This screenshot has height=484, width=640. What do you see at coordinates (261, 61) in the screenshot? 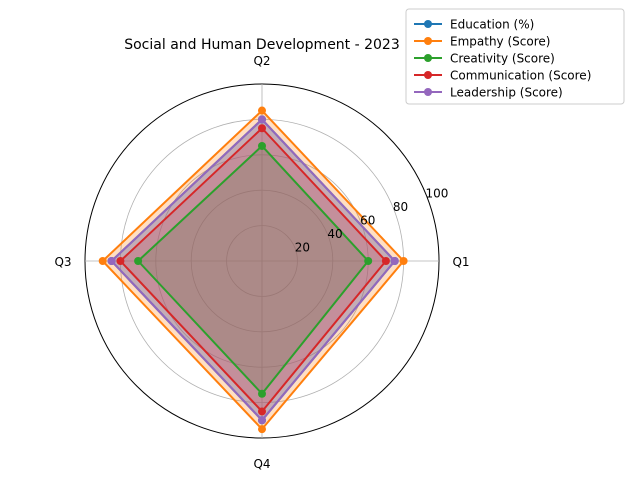
I see `category-label: Q2` at bounding box center [261, 61].